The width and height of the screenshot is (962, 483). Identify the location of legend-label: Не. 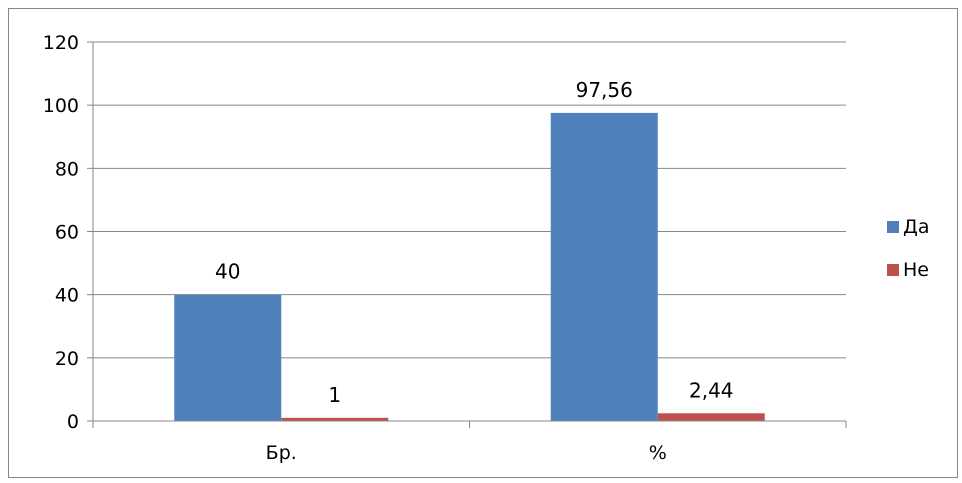
(916, 270).